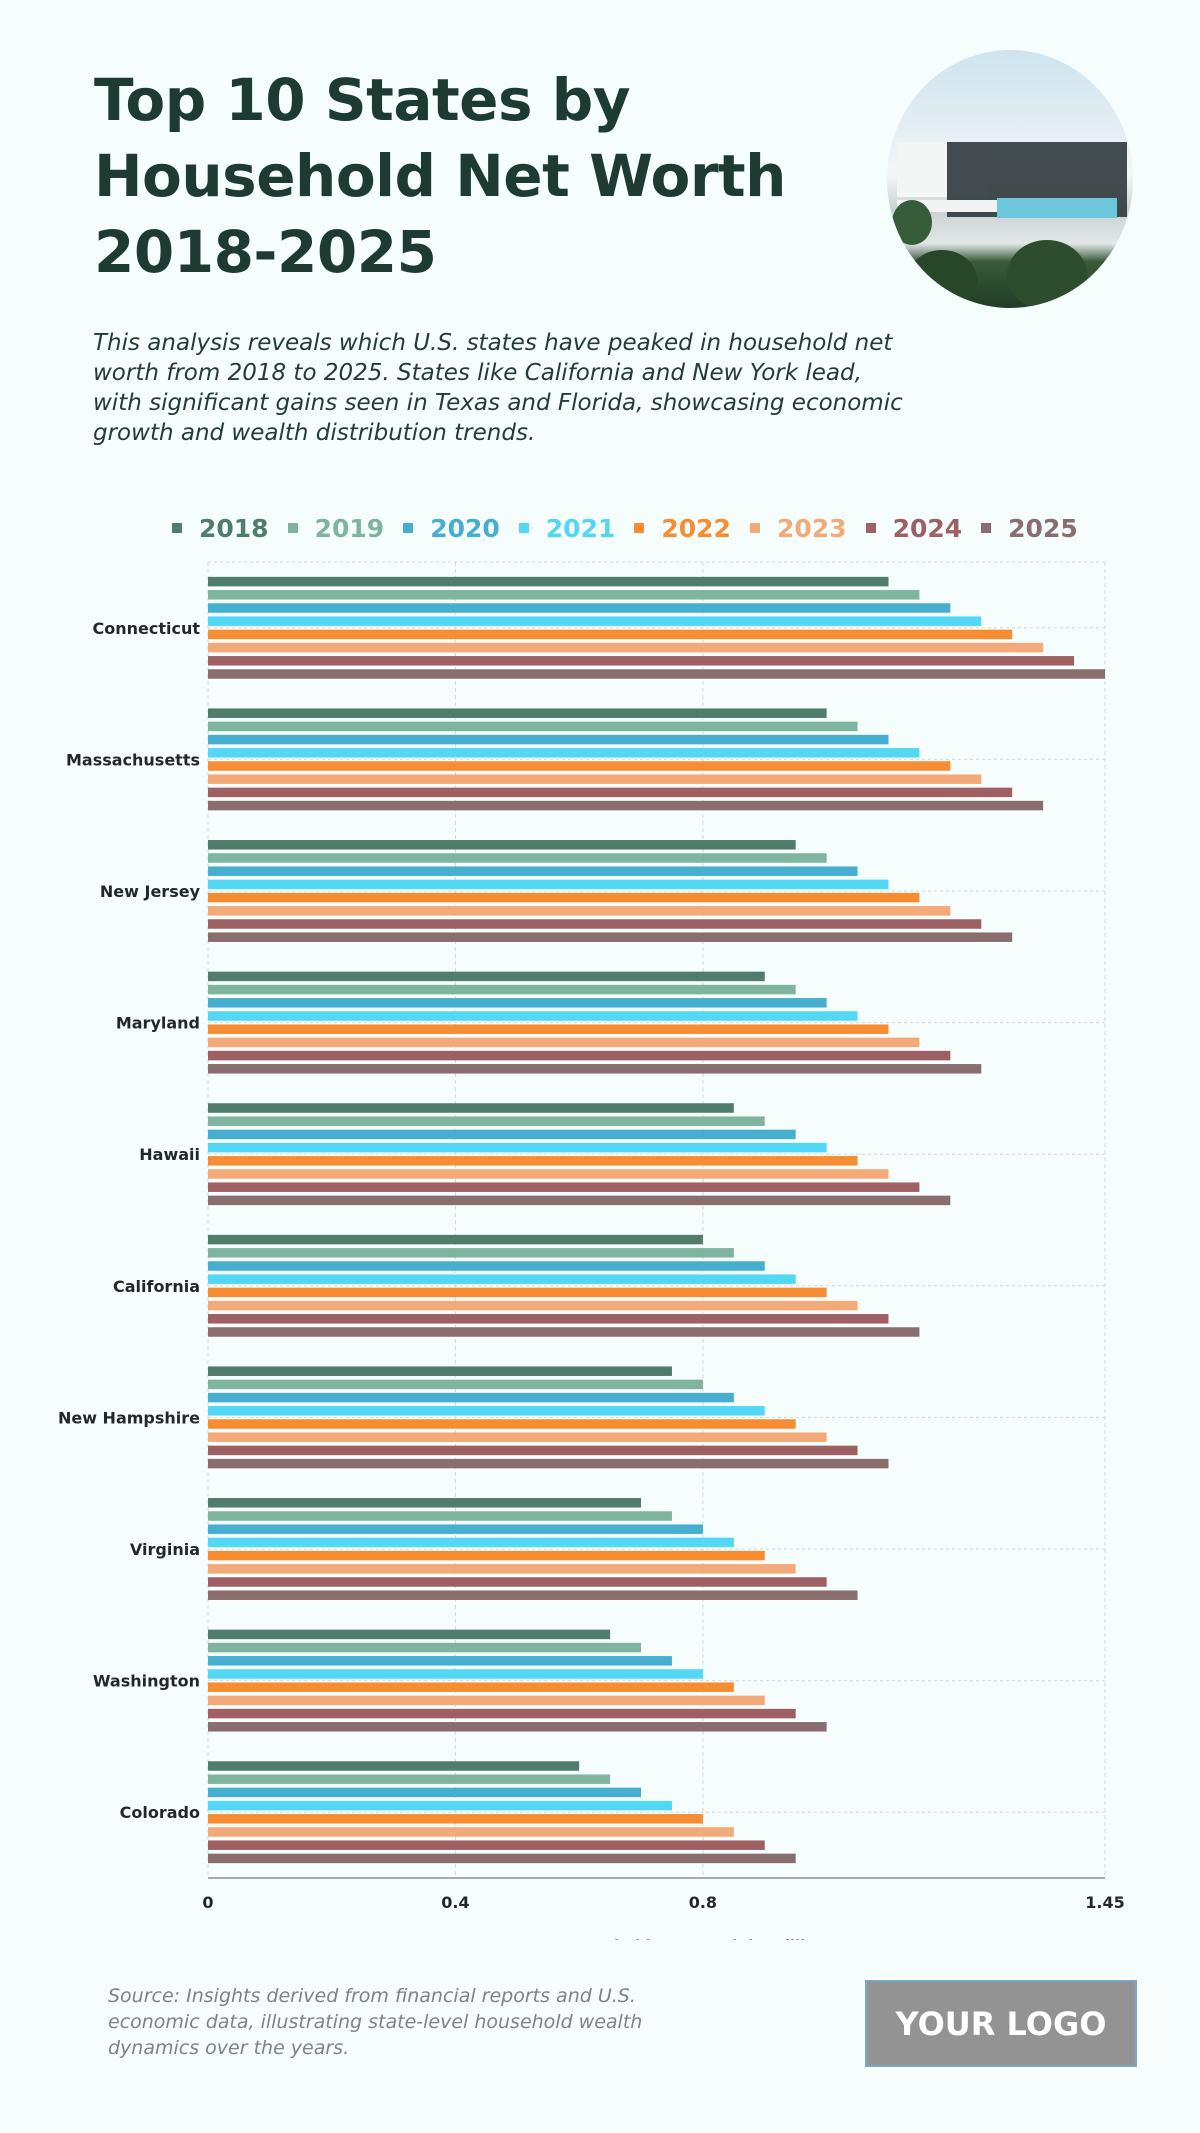  What do you see at coordinates (394, 1766) in the screenshot?
I see `bar-colorado-2018` at bounding box center [394, 1766].